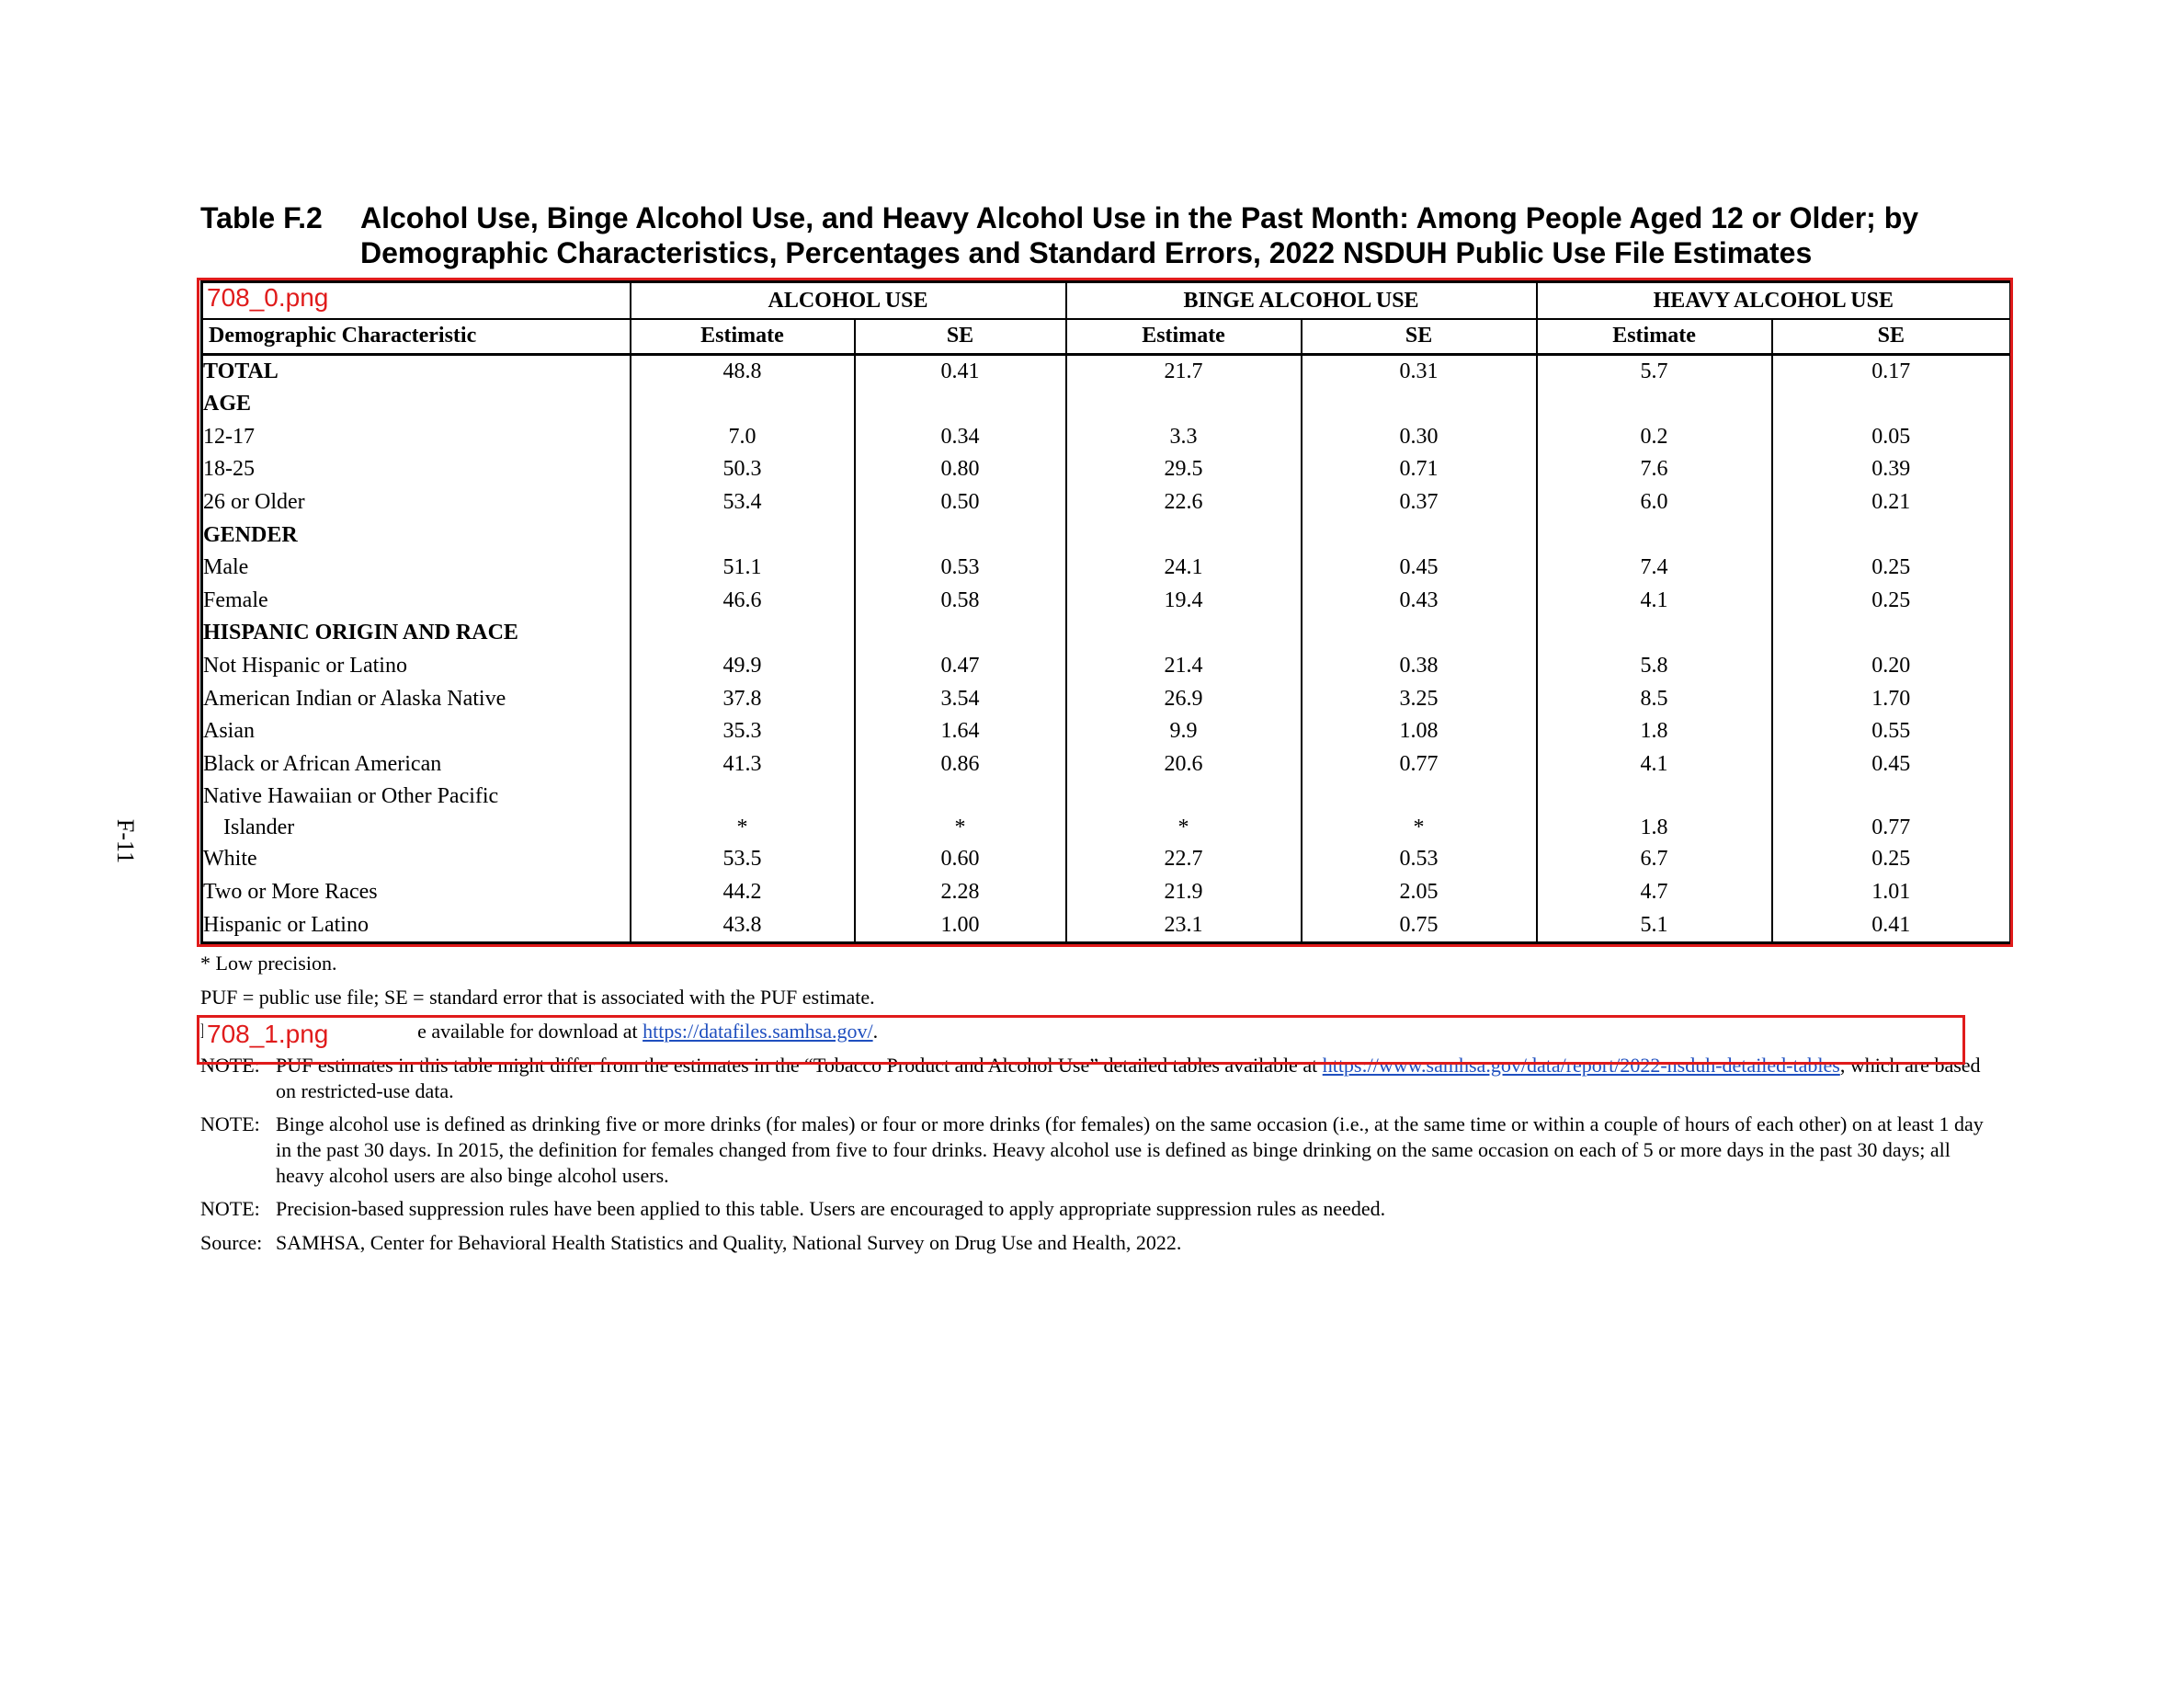  I want to click on cell-value: 50.3, so click(742, 470).